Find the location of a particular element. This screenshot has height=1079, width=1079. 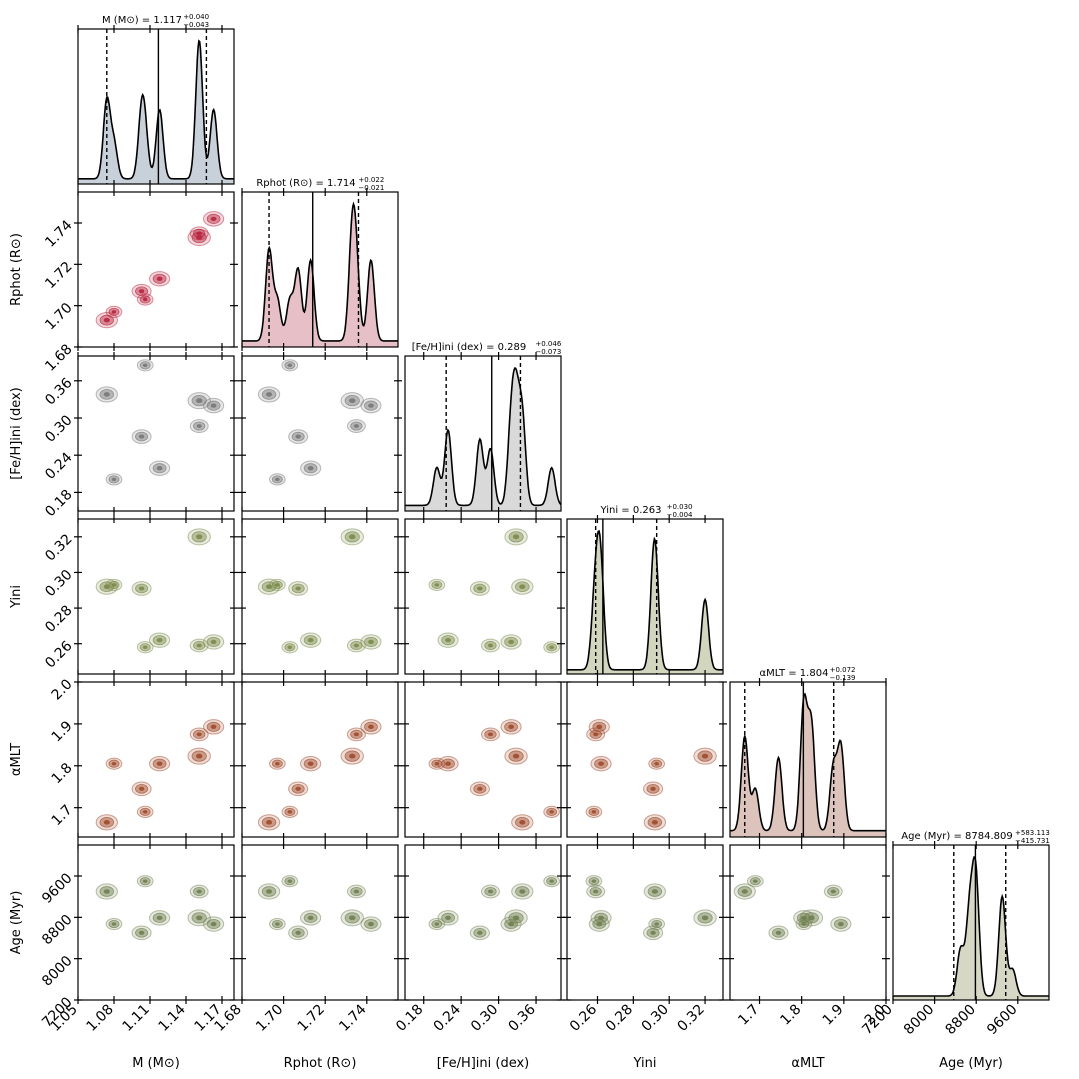

xlabel-R: Rphot (R⊙) is located at coordinates (320, 1063).